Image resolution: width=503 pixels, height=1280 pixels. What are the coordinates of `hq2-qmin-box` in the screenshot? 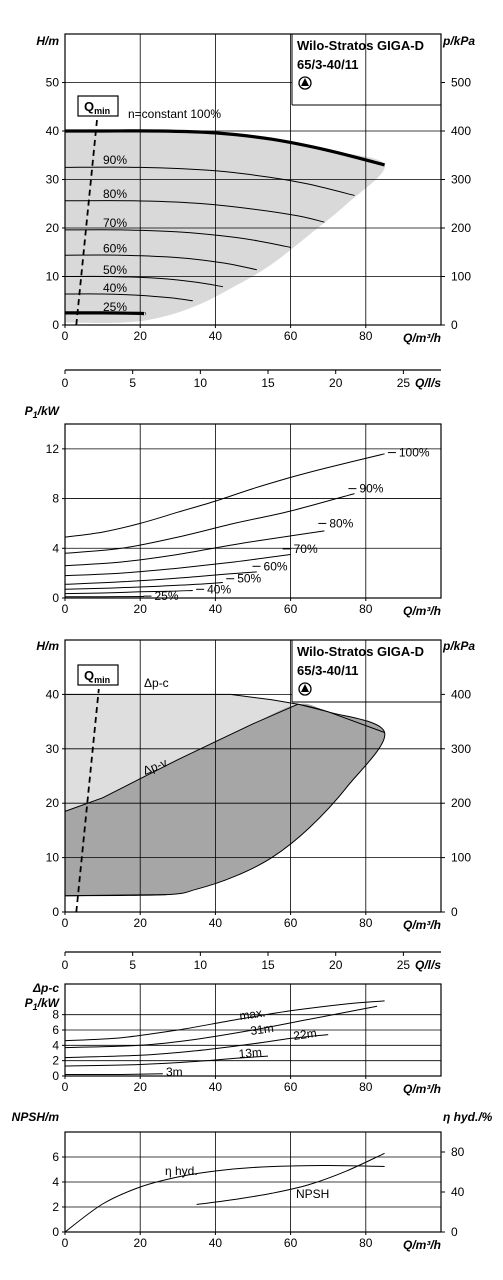 It's located at (98, 675).